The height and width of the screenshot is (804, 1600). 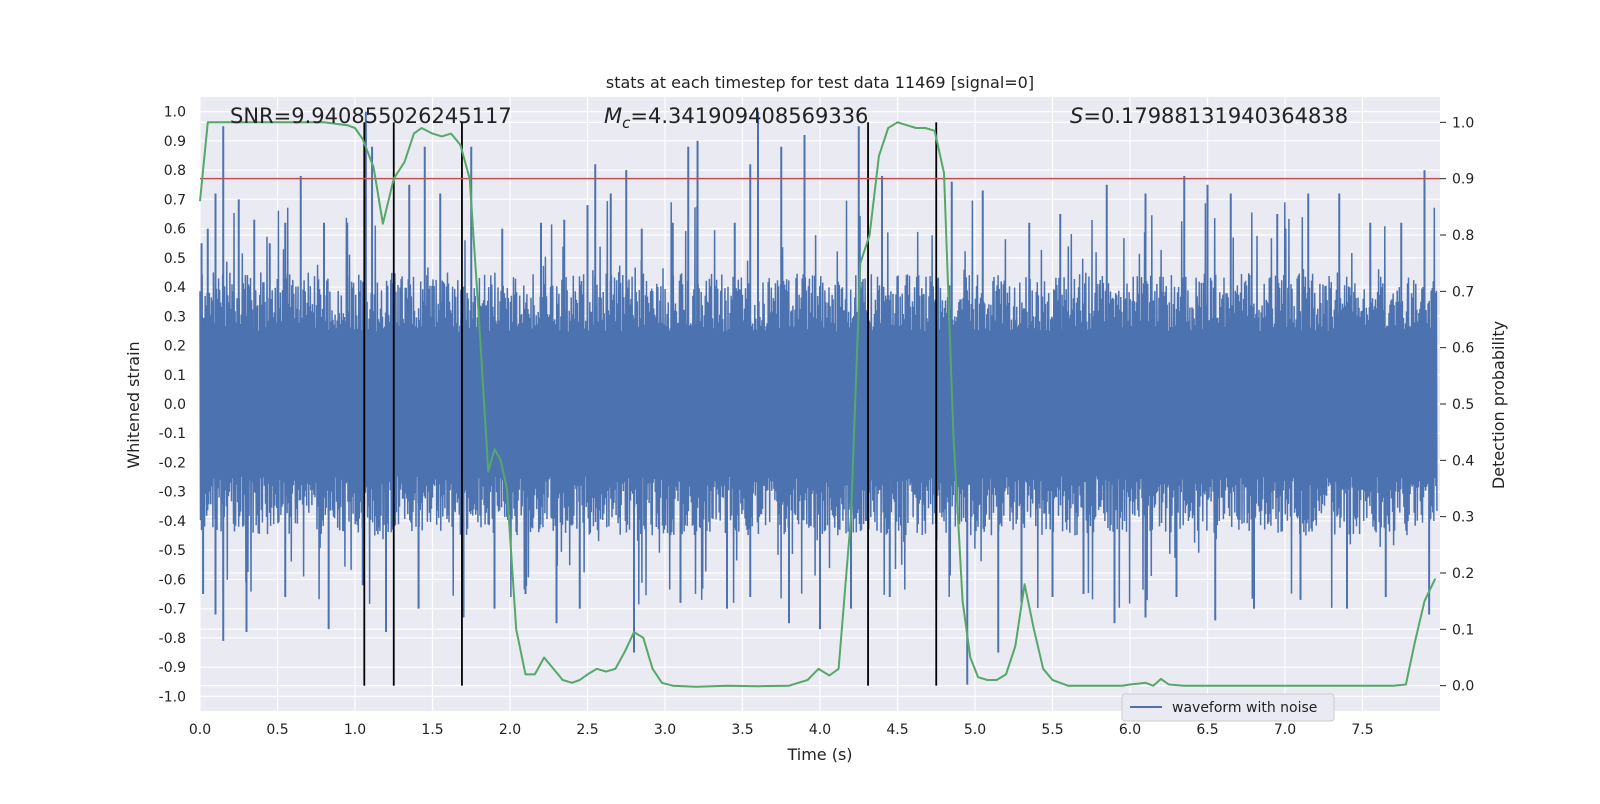 What do you see at coordinates (1130, 730) in the screenshot?
I see `x-tick-label: 6.0` at bounding box center [1130, 730].